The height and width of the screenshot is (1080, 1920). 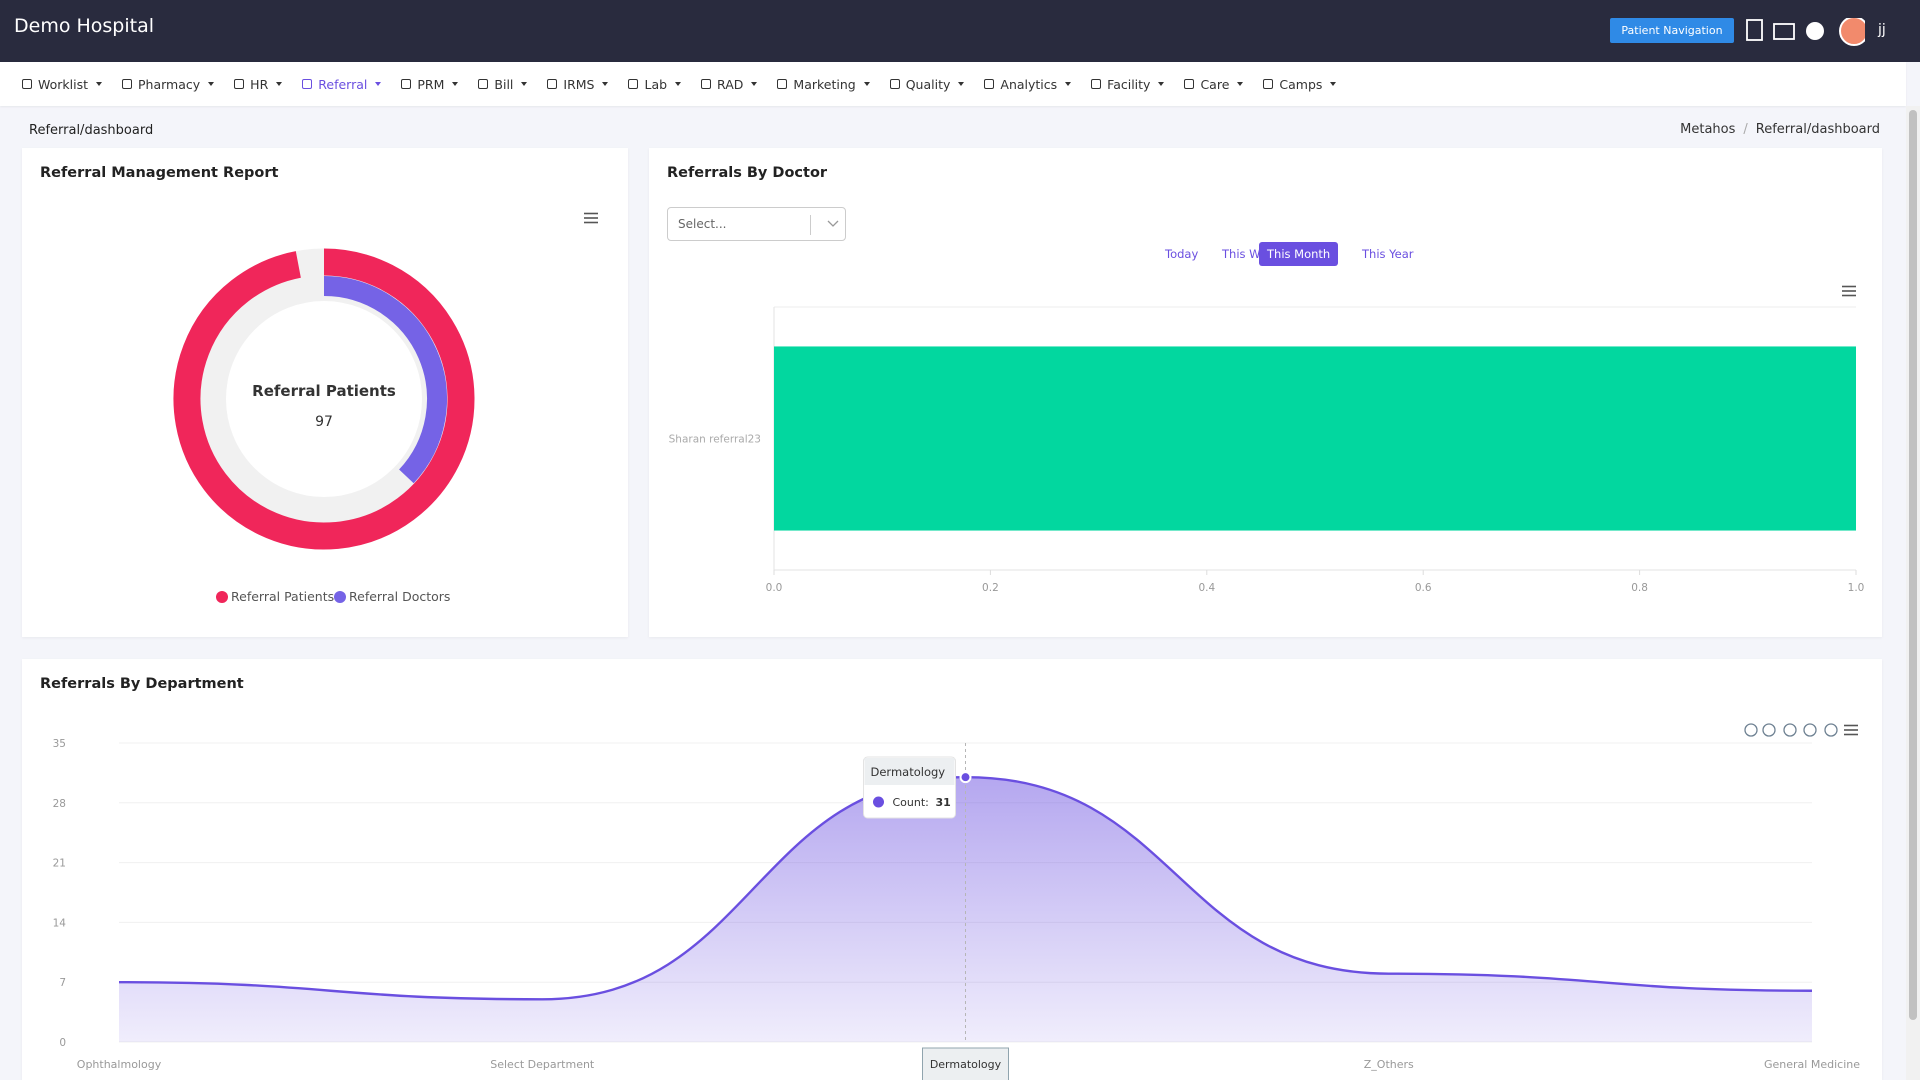 What do you see at coordinates (1708, 129) in the screenshot?
I see `crumb: Metahos` at bounding box center [1708, 129].